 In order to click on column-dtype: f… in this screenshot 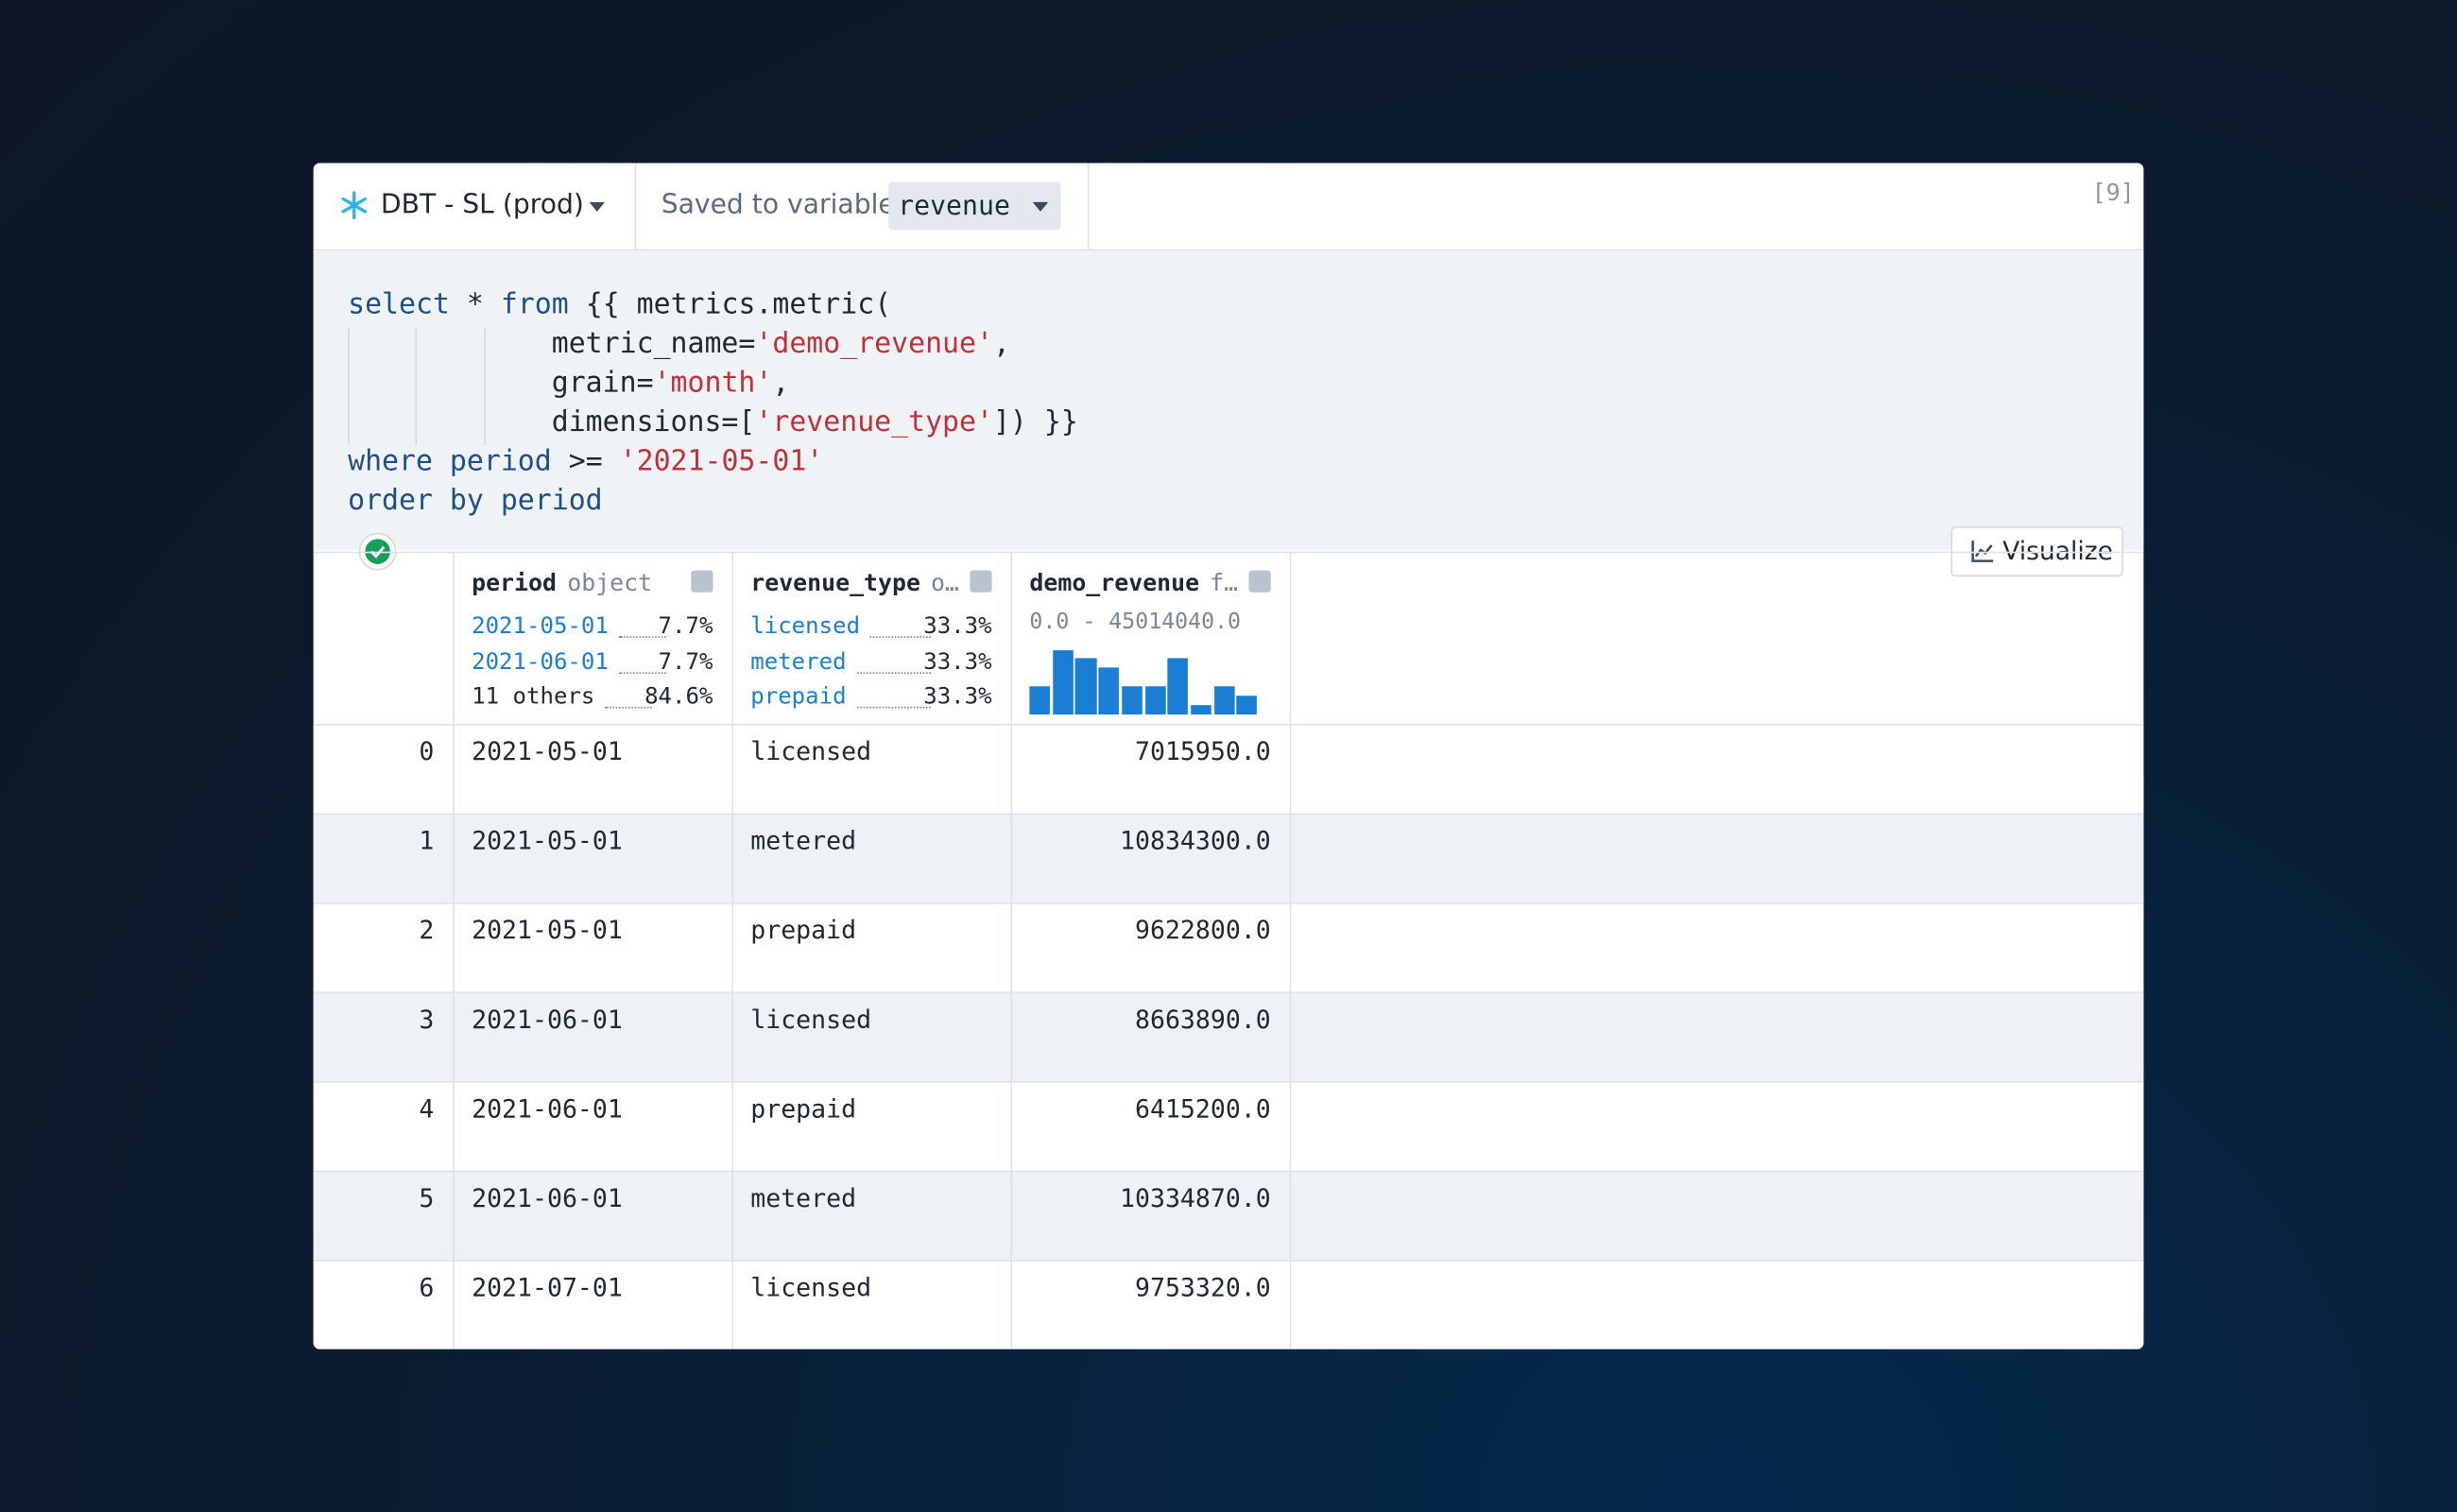, I will do `click(1224, 582)`.